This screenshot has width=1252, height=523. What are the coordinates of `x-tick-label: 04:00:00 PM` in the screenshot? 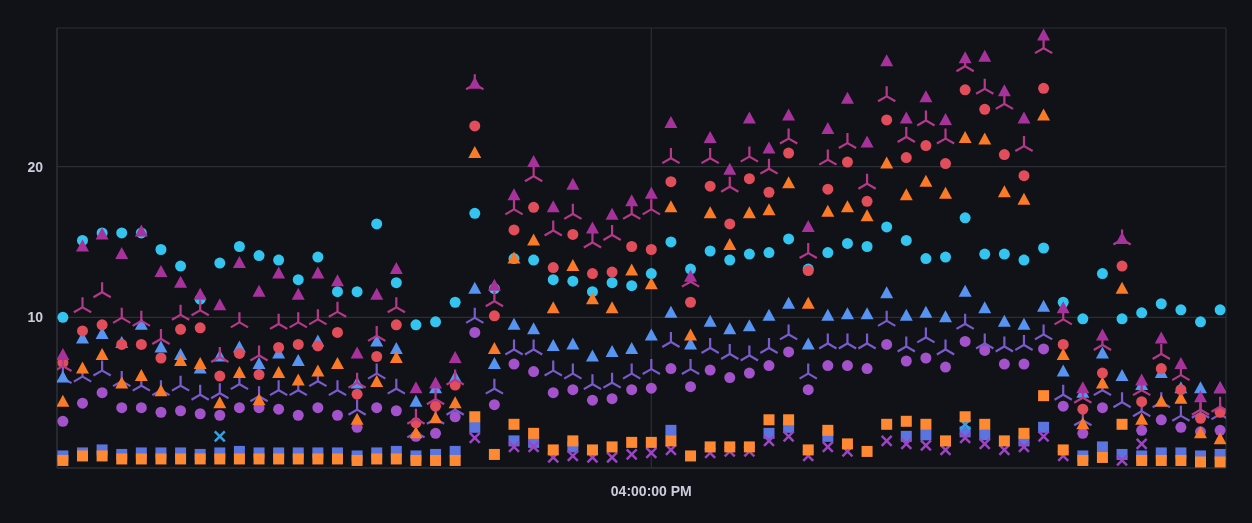 It's located at (651, 490).